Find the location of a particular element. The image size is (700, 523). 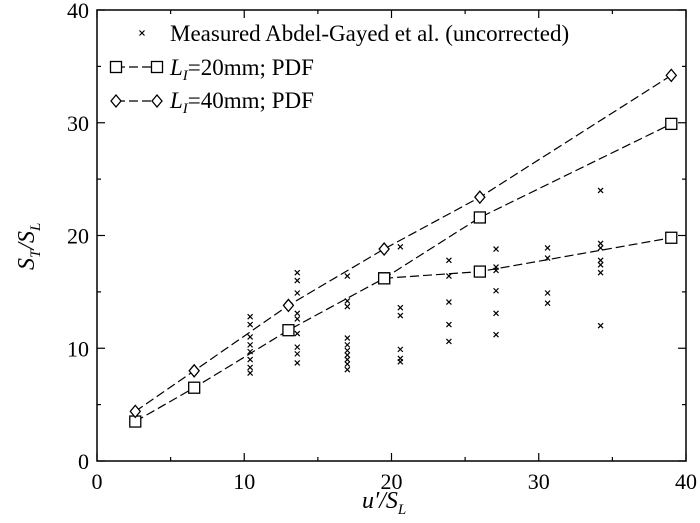

y-tick-label: 0 is located at coordinates (83, 461).